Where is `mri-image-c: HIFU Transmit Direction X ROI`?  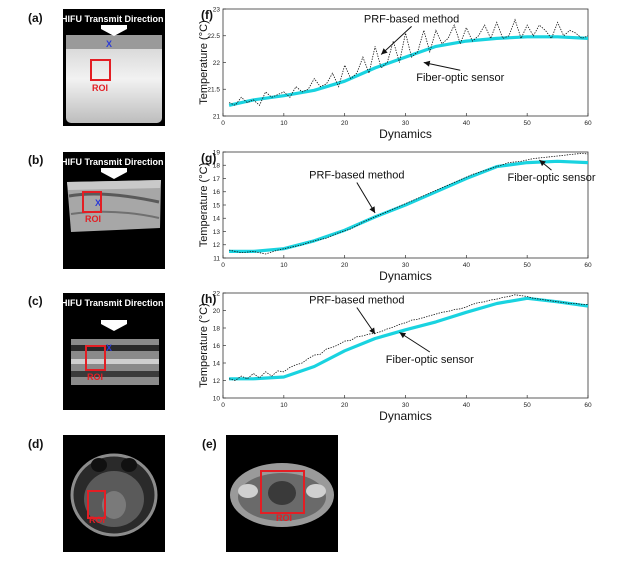
mri-image-c: HIFU Transmit Direction X ROI is located at coordinates (114, 351).